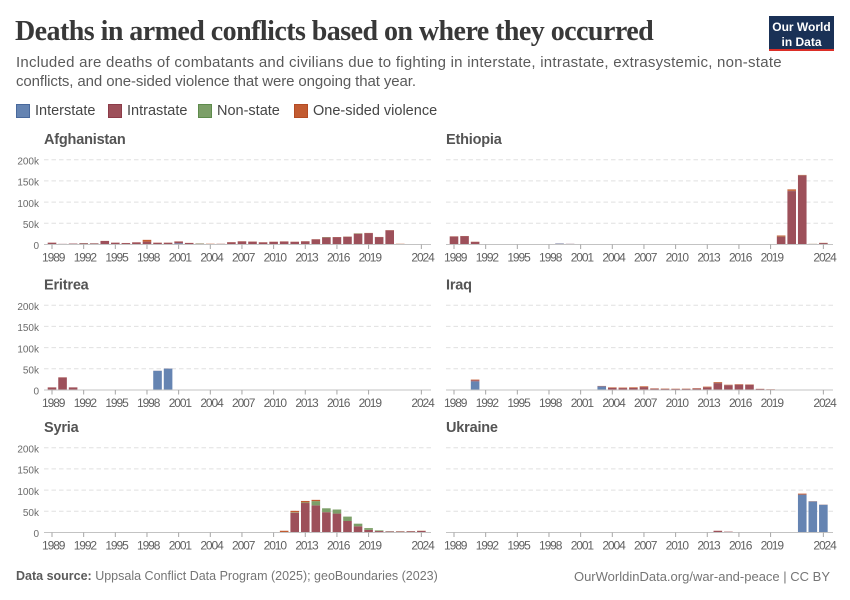 This screenshot has width=850, height=600. Describe the element at coordinates (67, 285) in the screenshot. I see `svg-text: Eritrea` at that location.